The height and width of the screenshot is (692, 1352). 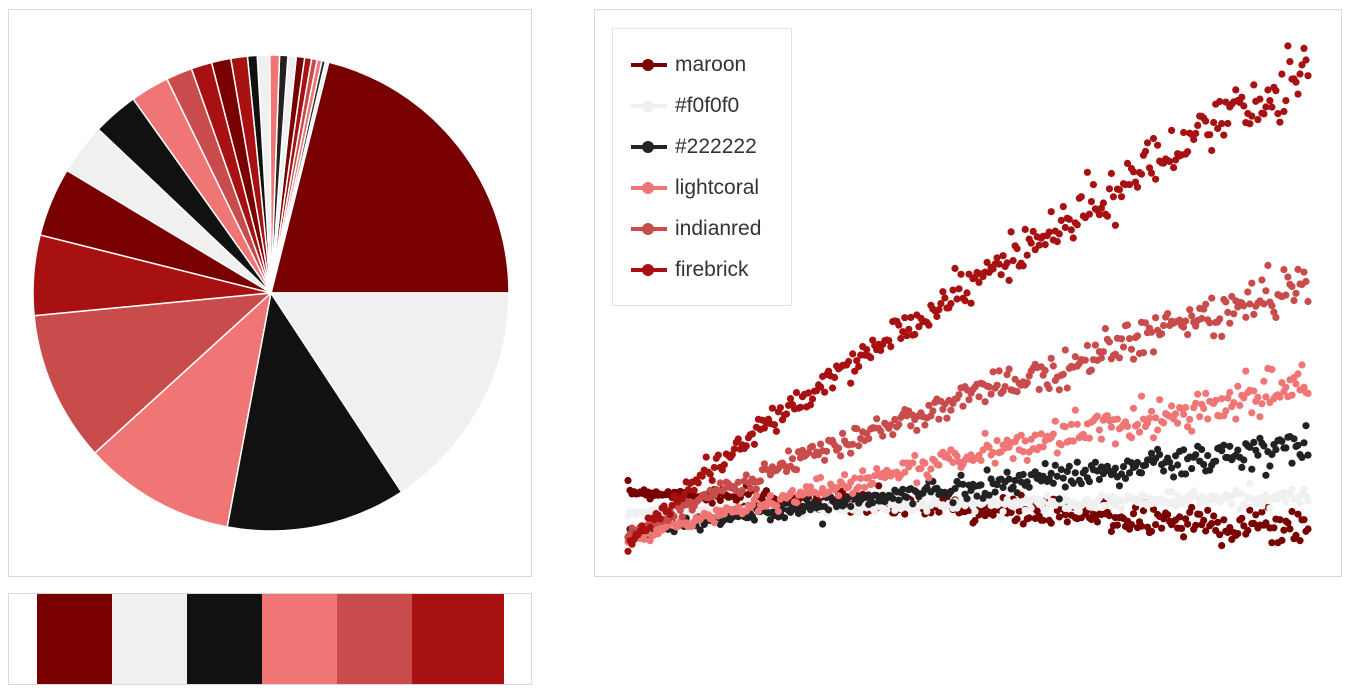 I want to click on legend-marker-icon, so click(x=649, y=106).